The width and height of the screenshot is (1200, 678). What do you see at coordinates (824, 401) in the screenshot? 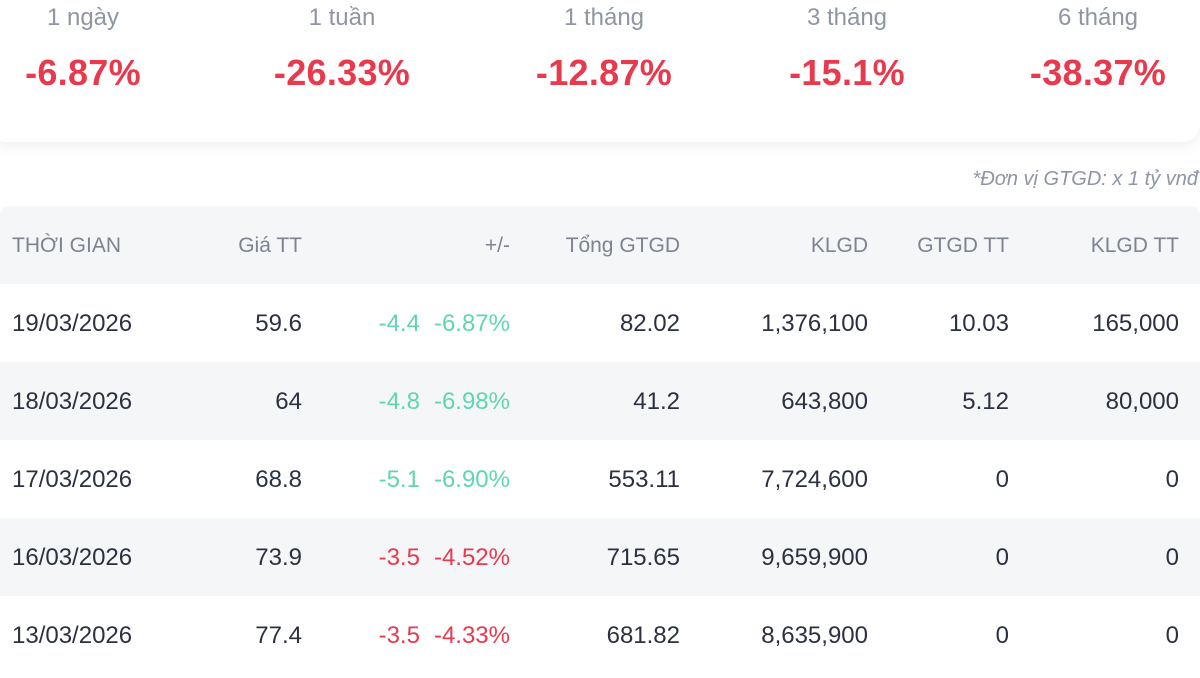
I see `cell-volume: 643,800` at bounding box center [824, 401].